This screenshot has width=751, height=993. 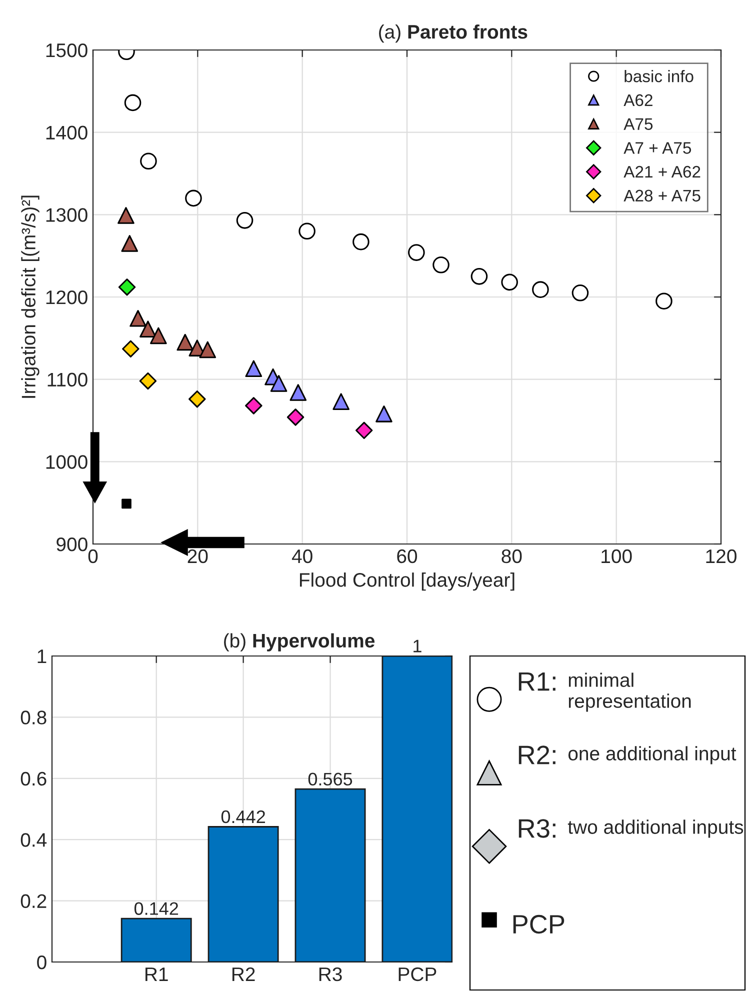 I want to click on x-tick-label: 60, so click(x=407, y=556).